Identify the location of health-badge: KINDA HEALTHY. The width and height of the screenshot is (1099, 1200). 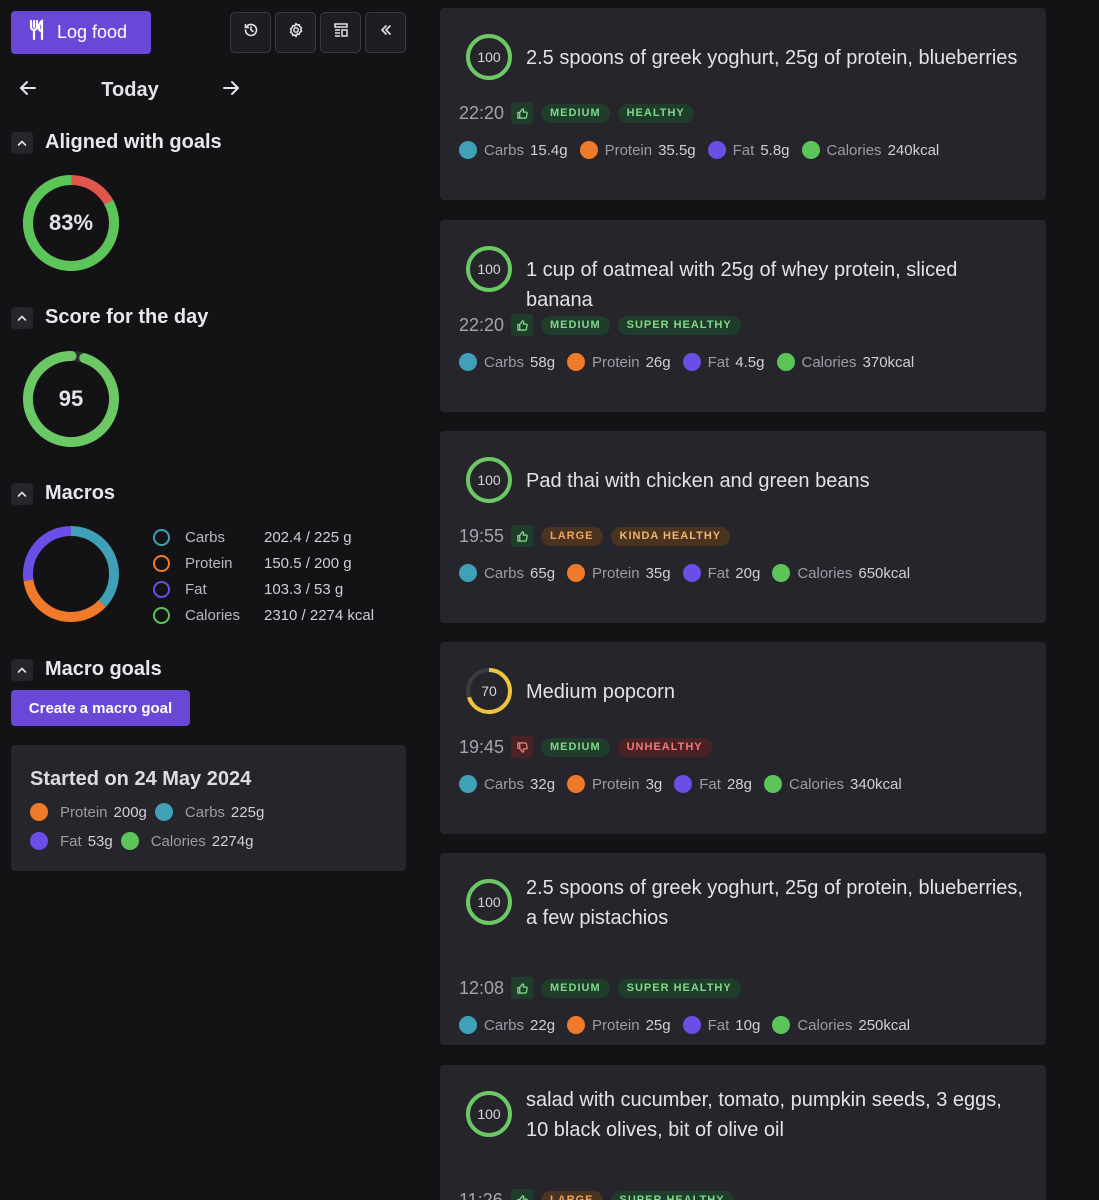
(670, 536).